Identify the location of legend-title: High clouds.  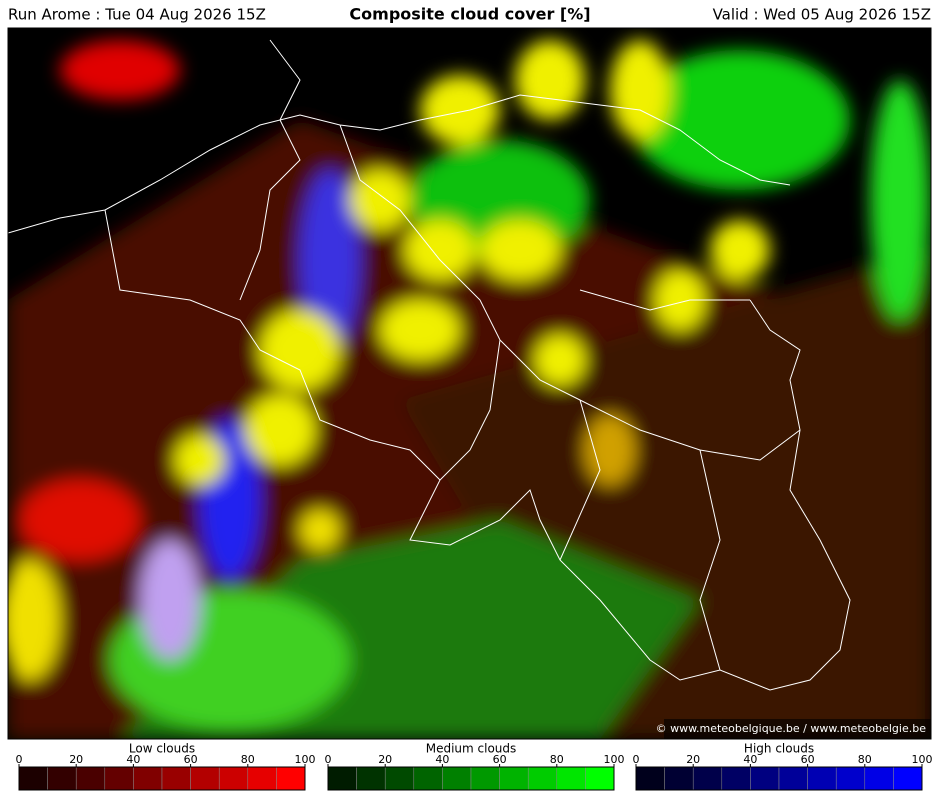
(779, 749).